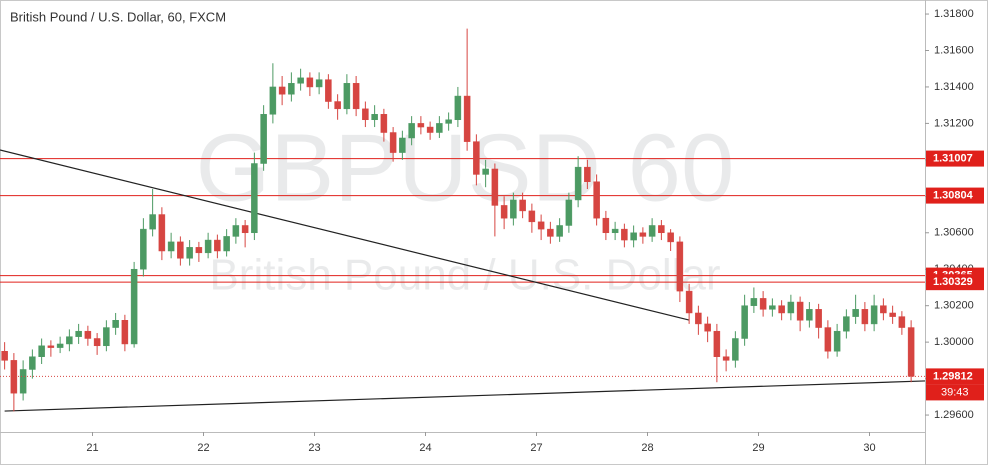 Image resolution: width=988 pixels, height=465 pixels. Describe the element at coordinates (954, 123) in the screenshot. I see `y-tick-label: 1.31200` at that location.